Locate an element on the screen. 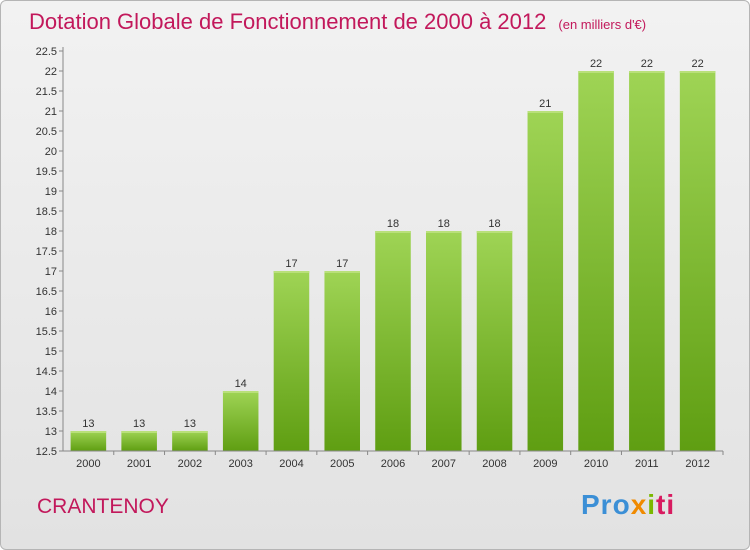 The height and width of the screenshot is (550, 750). x-tick-label: 2005 is located at coordinates (342, 464).